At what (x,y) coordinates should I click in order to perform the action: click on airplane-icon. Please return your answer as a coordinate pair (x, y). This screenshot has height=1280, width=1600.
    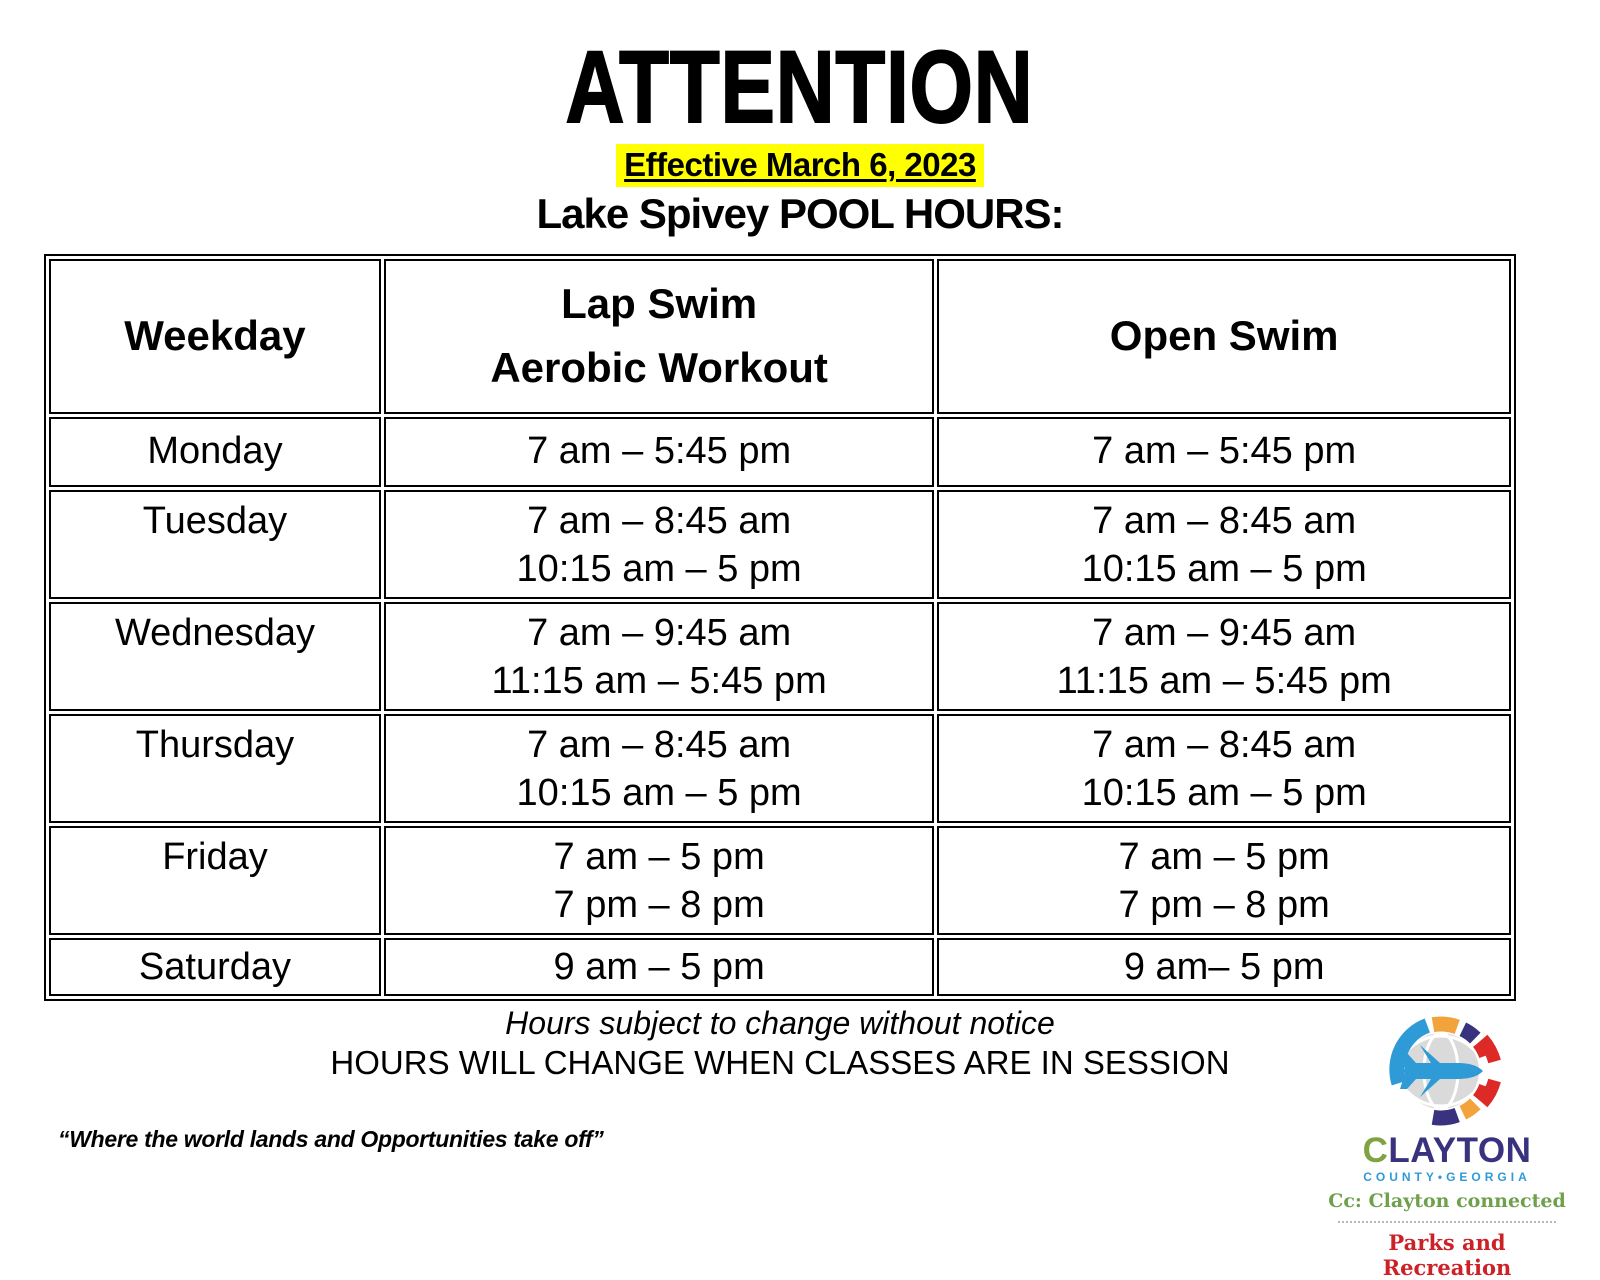
    Looking at the image, I should click on (1441, 1071).